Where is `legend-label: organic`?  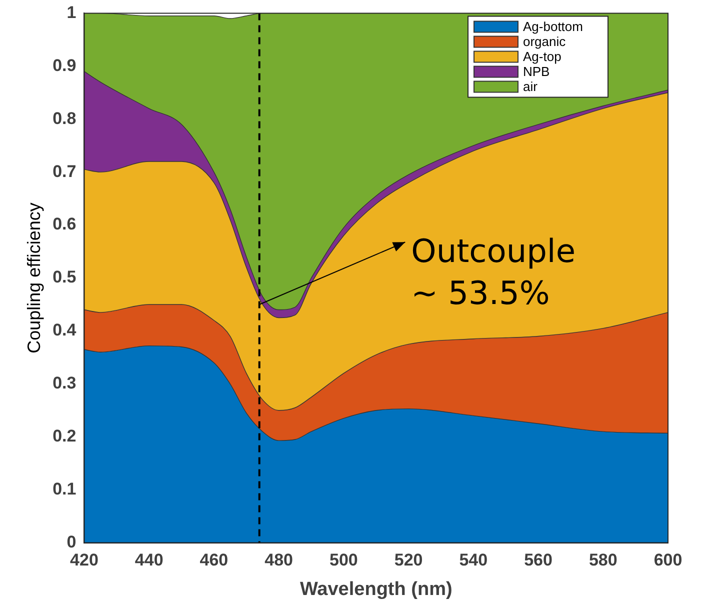
legend-label: organic is located at coordinates (544, 41).